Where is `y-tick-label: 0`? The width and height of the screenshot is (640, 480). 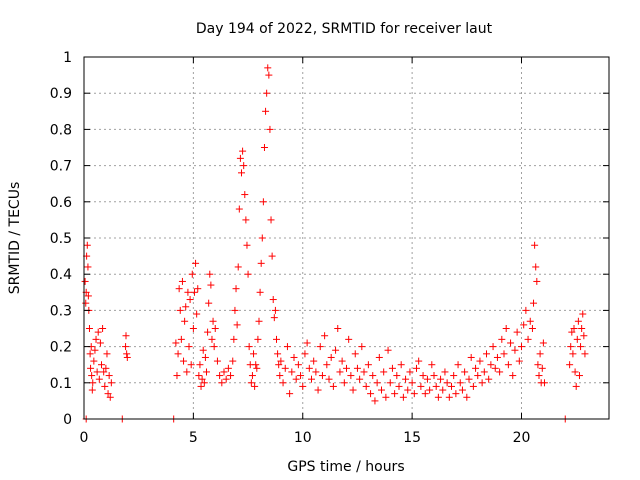 y-tick-label: 0 is located at coordinates (67, 420).